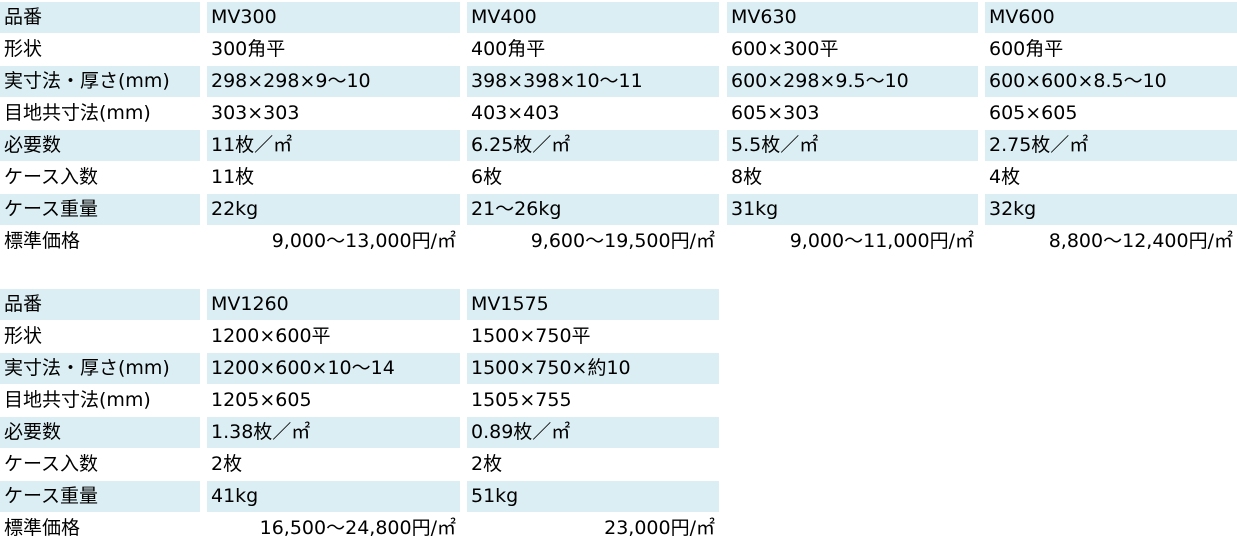 The image size is (1237, 545). What do you see at coordinates (1111, 81) in the screenshot?
I see `cell-value: 600×600×8.5〜10` at bounding box center [1111, 81].